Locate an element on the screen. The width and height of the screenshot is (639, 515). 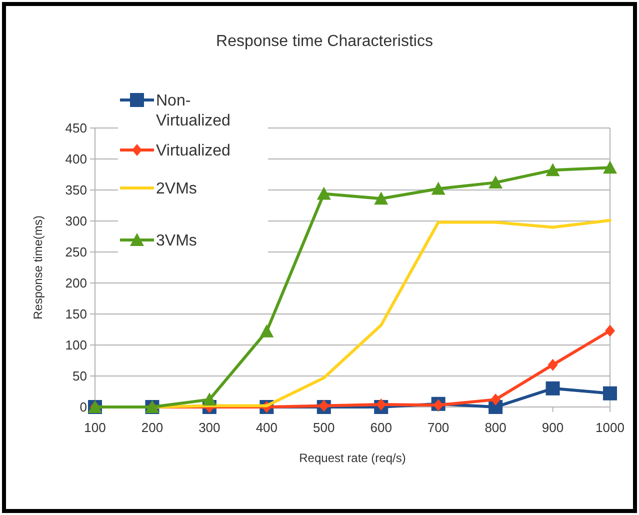
x-tick-label: 1000 is located at coordinates (610, 427).